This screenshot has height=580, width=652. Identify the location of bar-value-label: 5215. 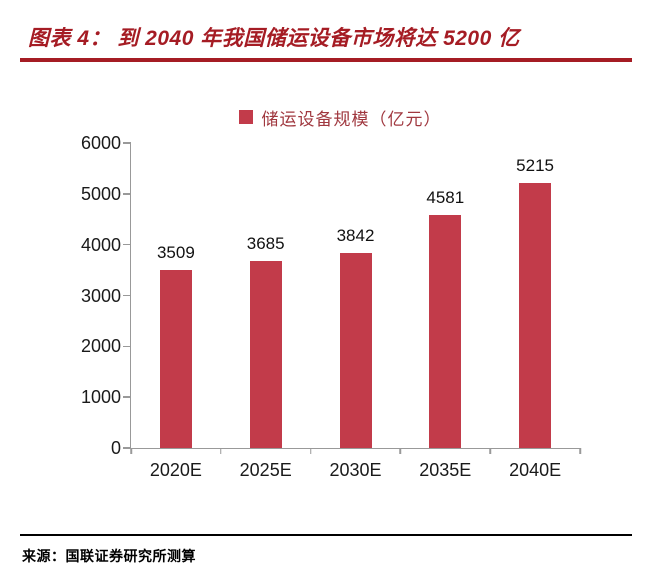
(535, 165).